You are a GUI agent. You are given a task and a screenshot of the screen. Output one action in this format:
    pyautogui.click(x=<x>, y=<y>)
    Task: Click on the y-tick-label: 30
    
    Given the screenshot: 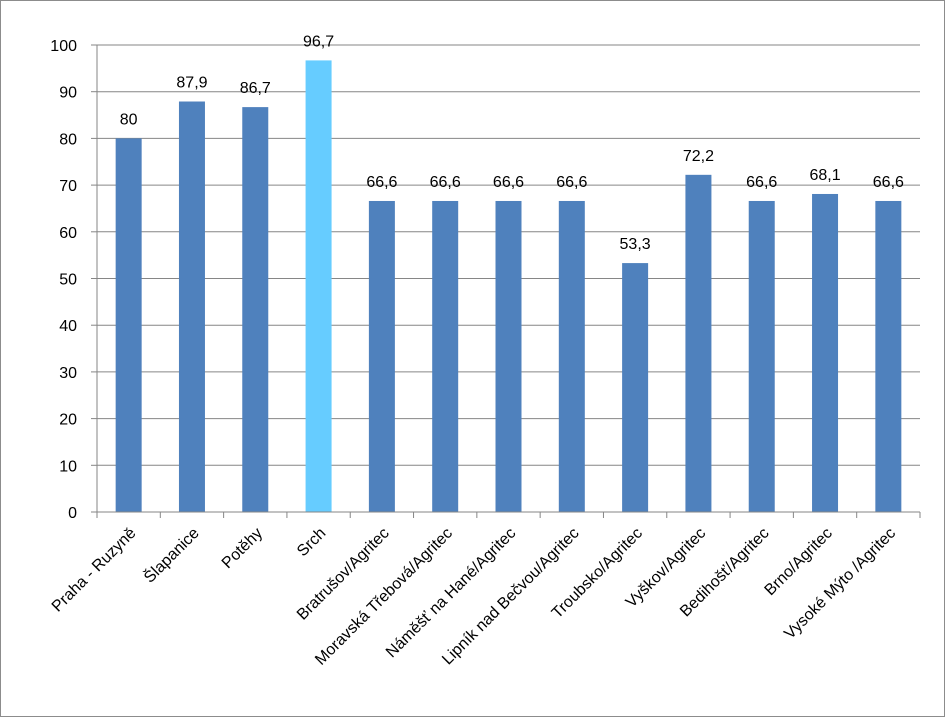 What is the action you would take?
    pyautogui.click(x=68, y=373)
    